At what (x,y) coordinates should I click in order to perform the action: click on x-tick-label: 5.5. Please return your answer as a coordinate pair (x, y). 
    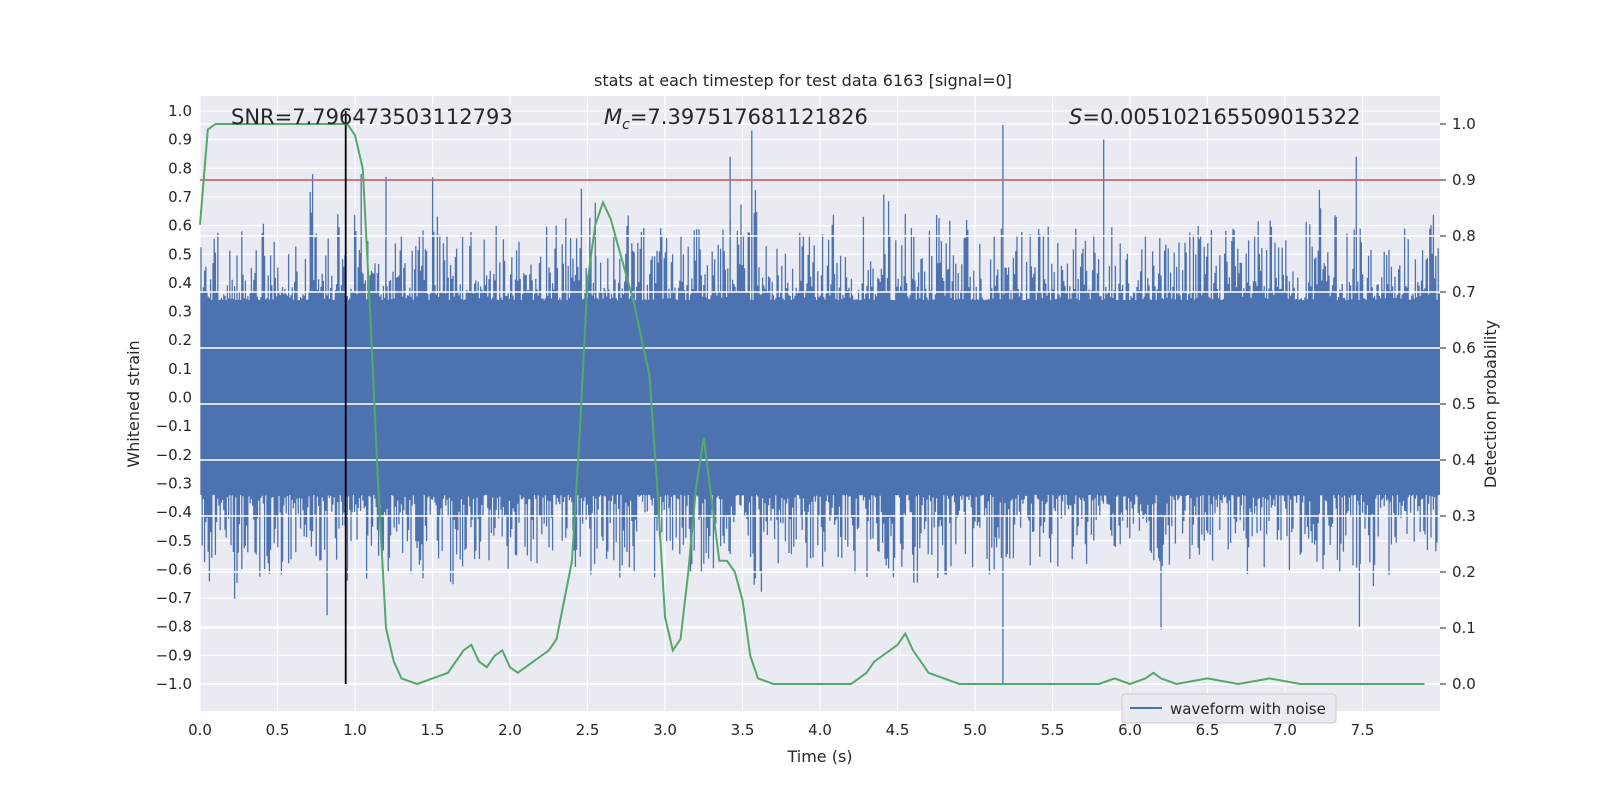
    Looking at the image, I should click on (1053, 730).